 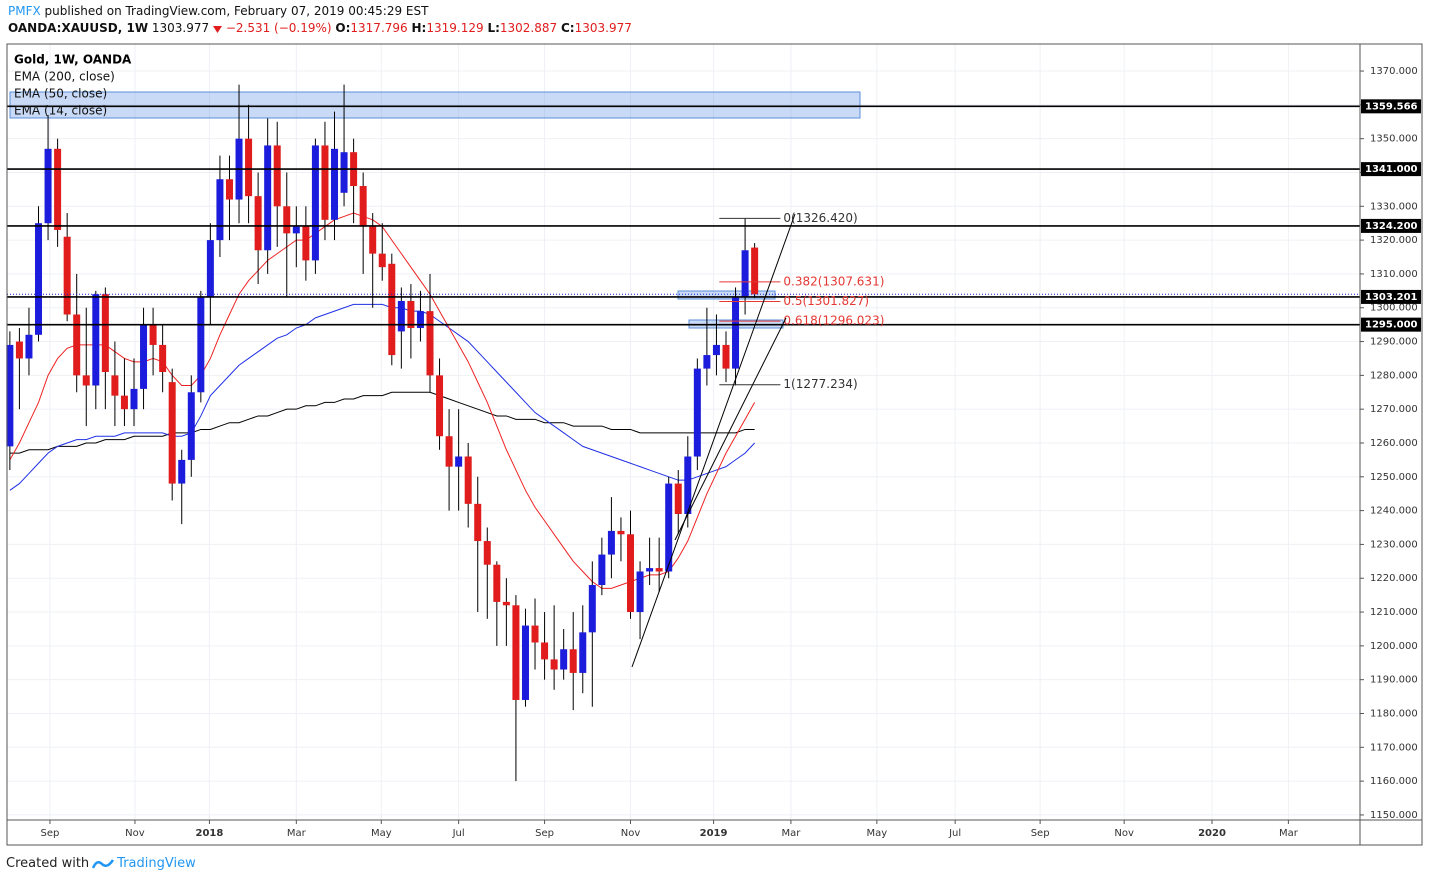 I want to click on y-tick-label: 1240.000, so click(x=1394, y=511).